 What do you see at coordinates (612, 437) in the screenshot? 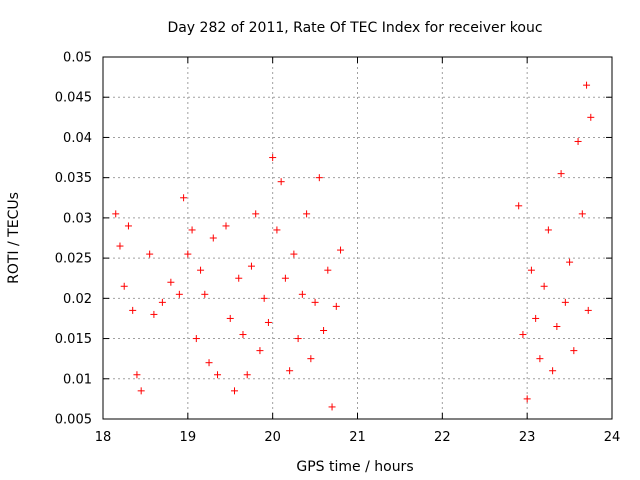
I see `x-tick-label: 24` at bounding box center [612, 437].